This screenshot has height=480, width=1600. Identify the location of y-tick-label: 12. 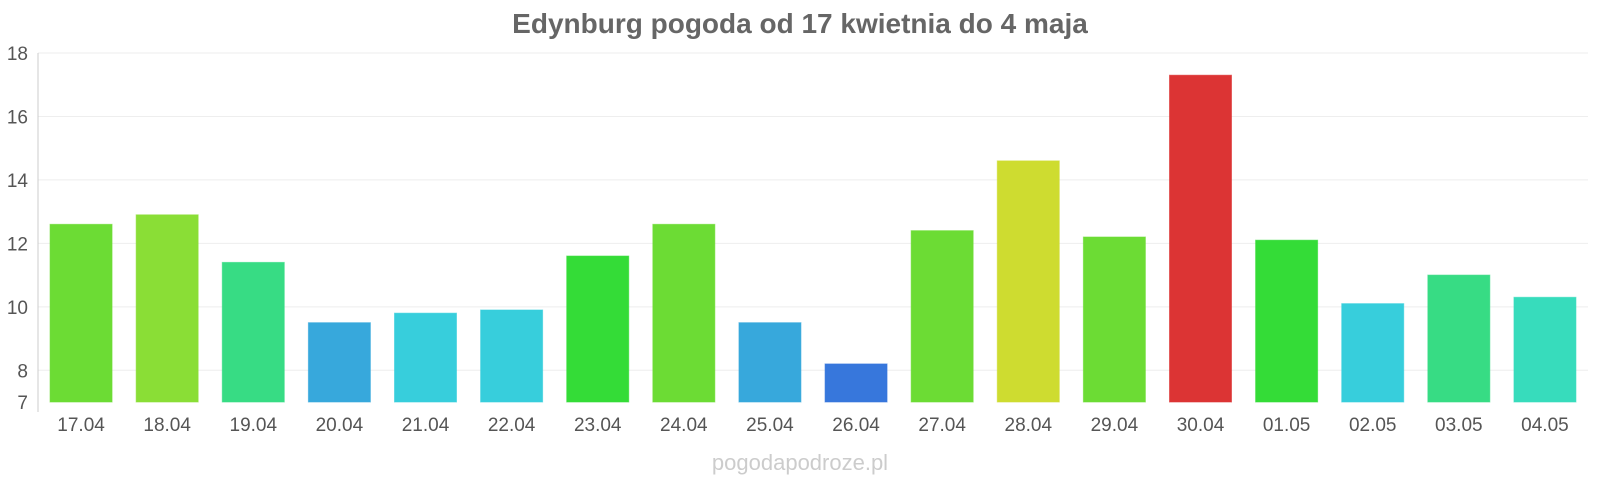
(17, 244).